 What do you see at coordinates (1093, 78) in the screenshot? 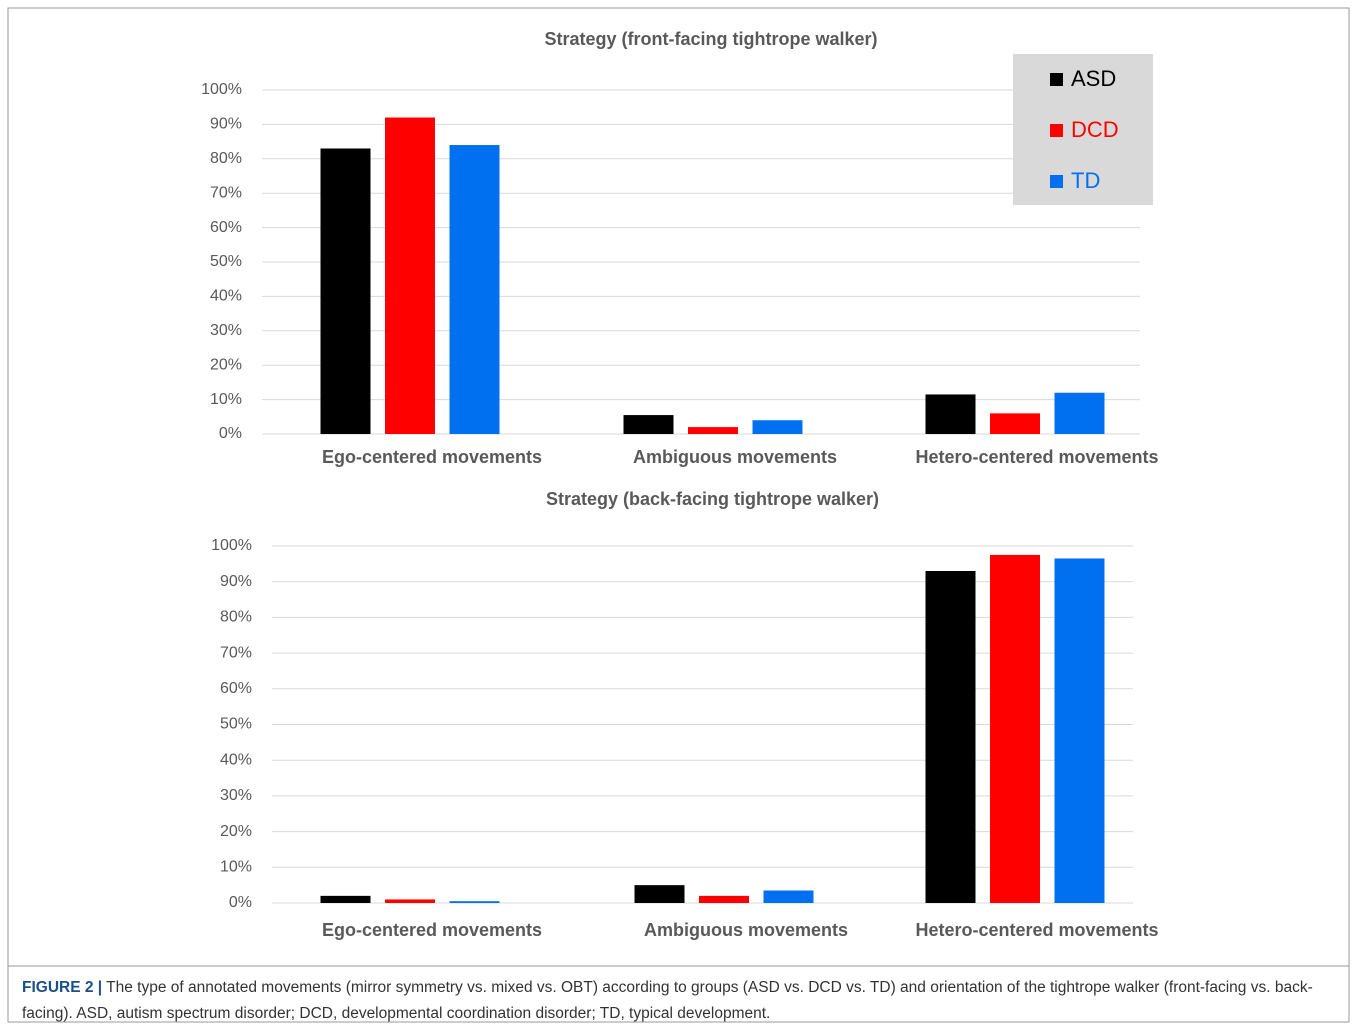
I see `legend-label: ASD` at bounding box center [1093, 78].